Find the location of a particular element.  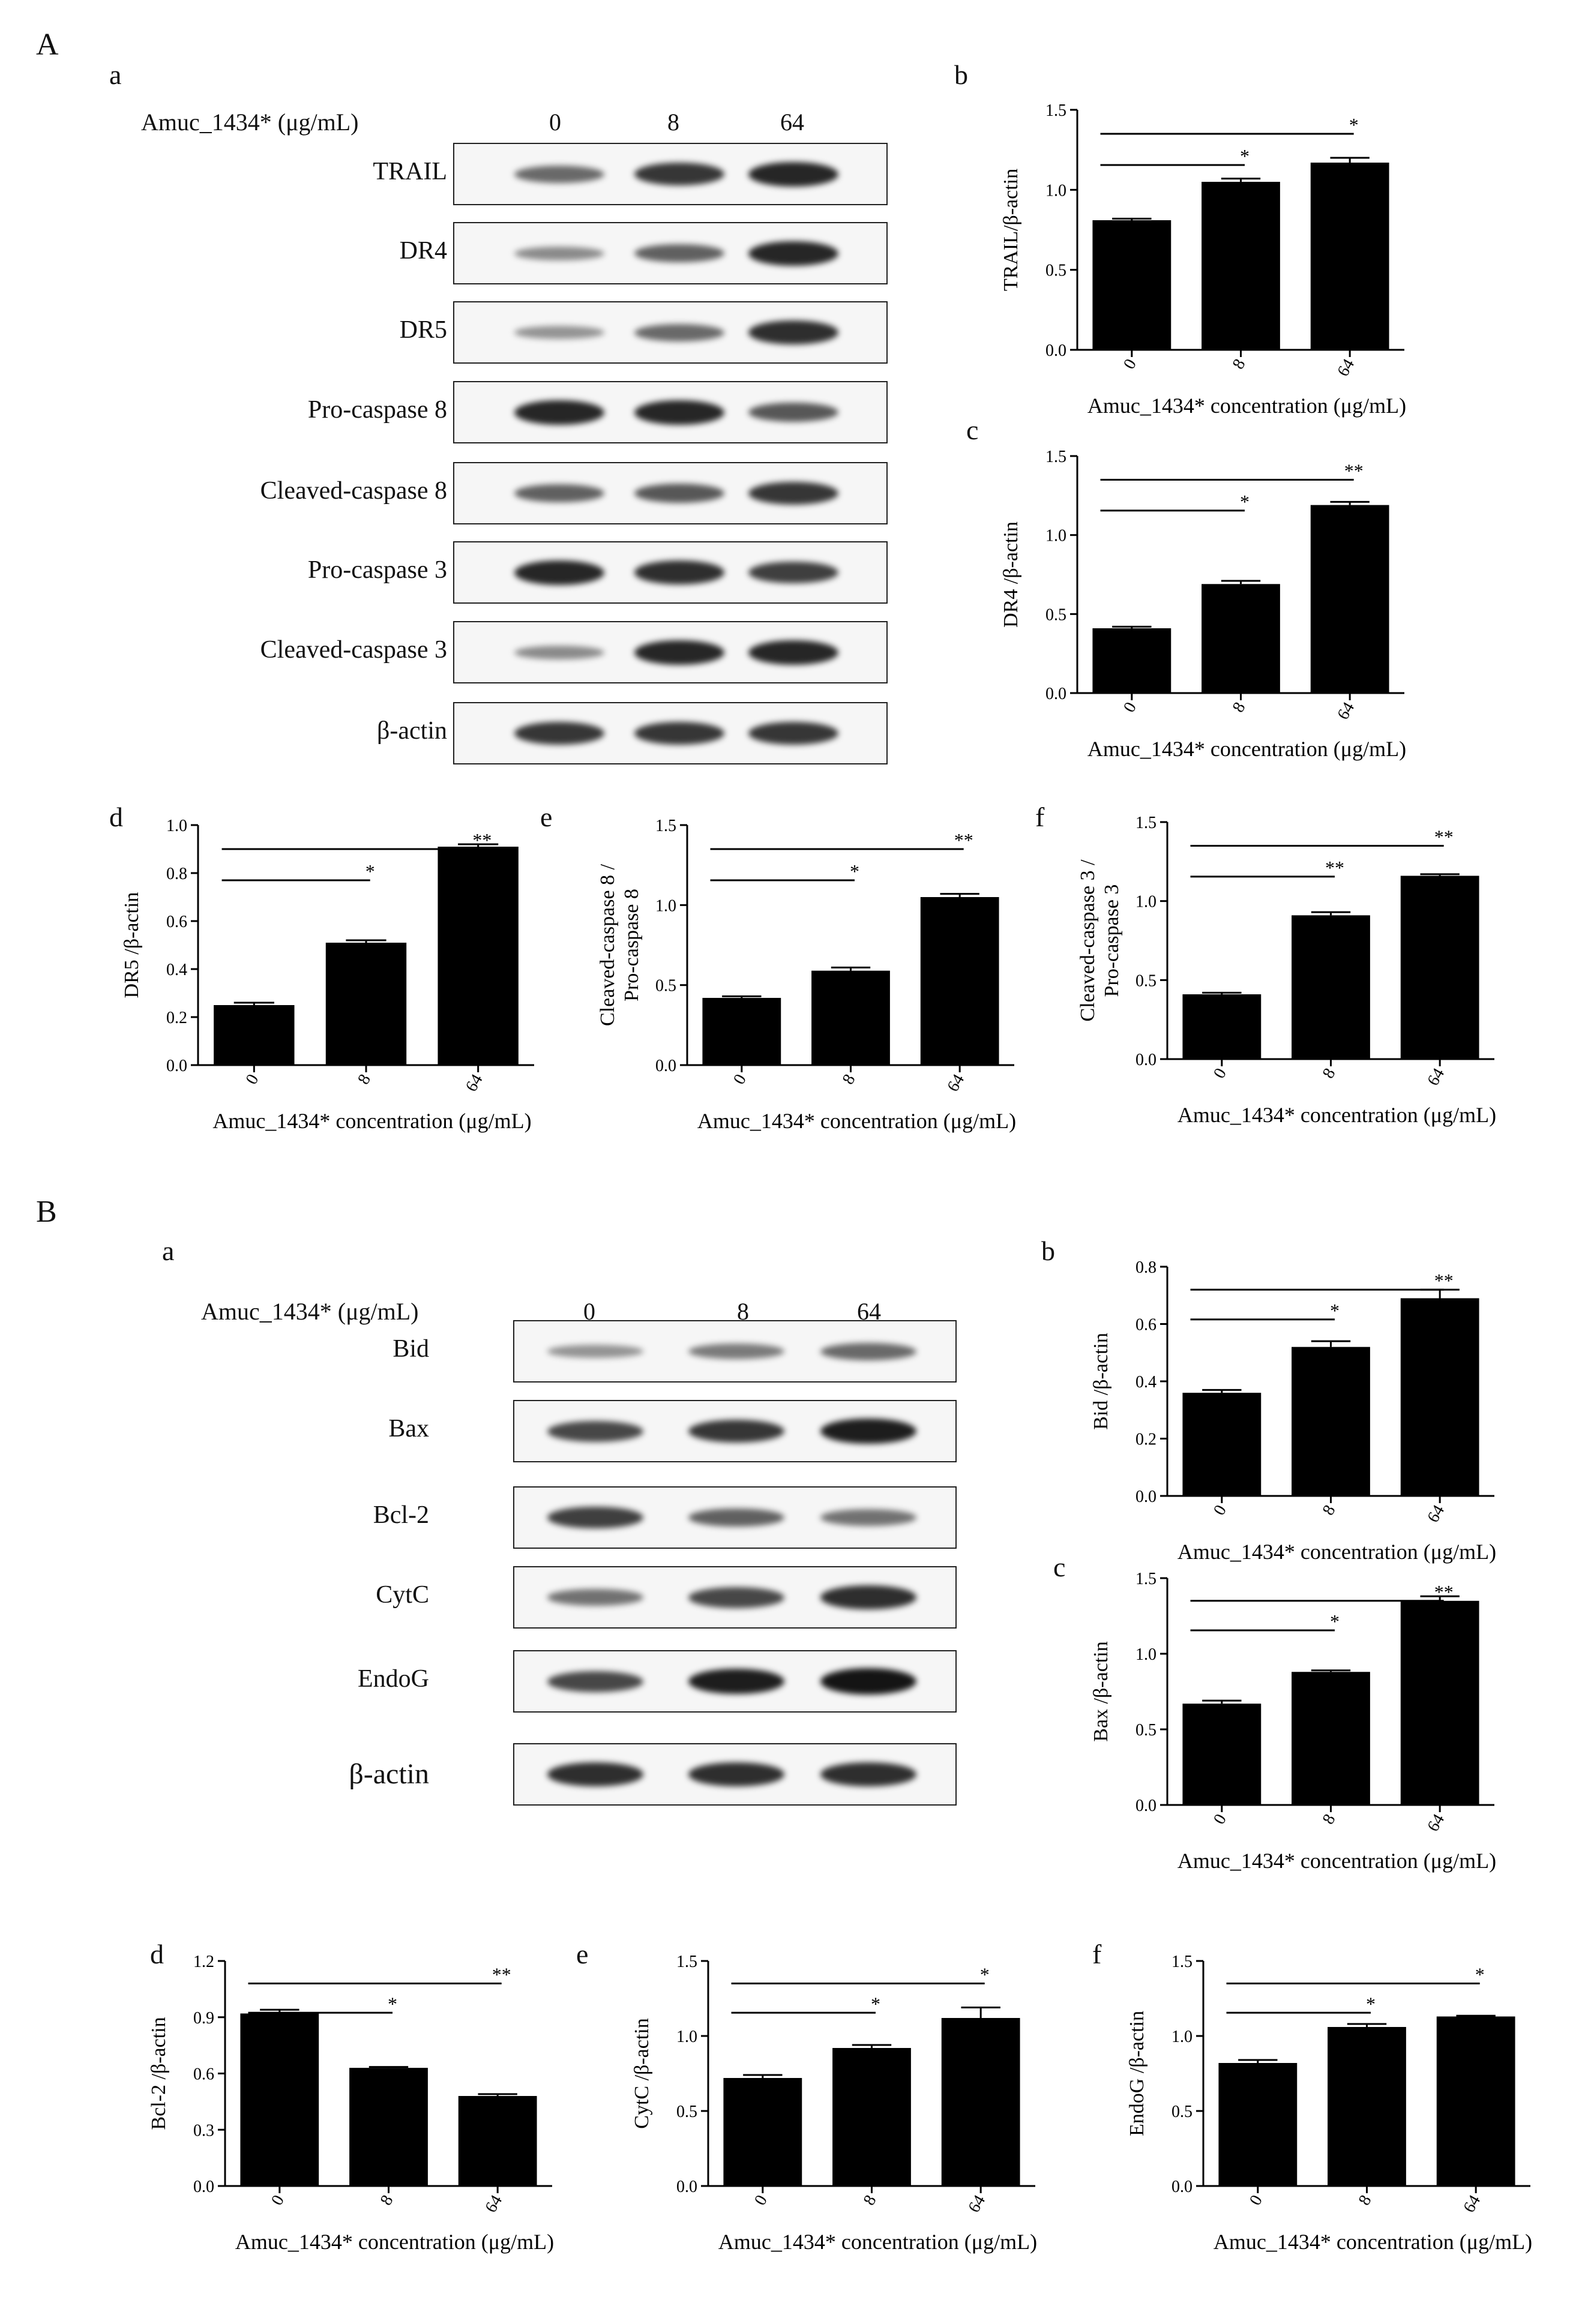

blot-row-label: TRAIL is located at coordinates (410, 171).